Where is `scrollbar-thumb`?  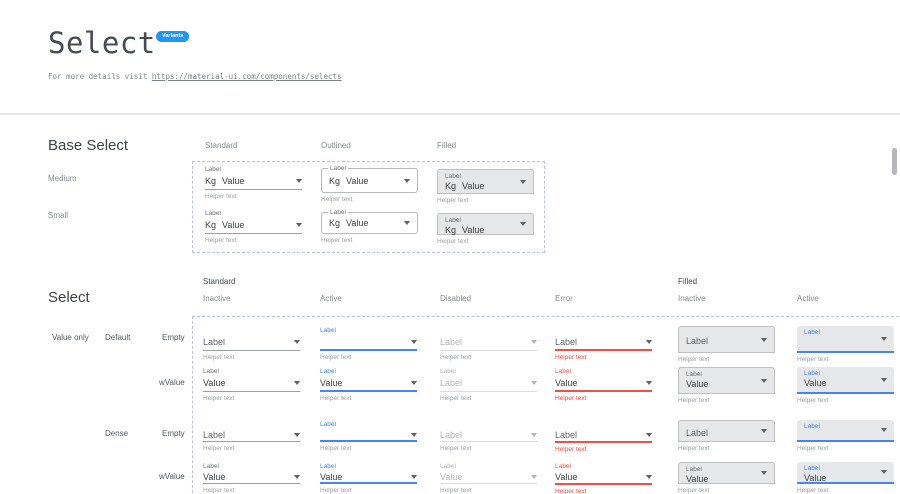
scrollbar-thumb is located at coordinates (894, 161).